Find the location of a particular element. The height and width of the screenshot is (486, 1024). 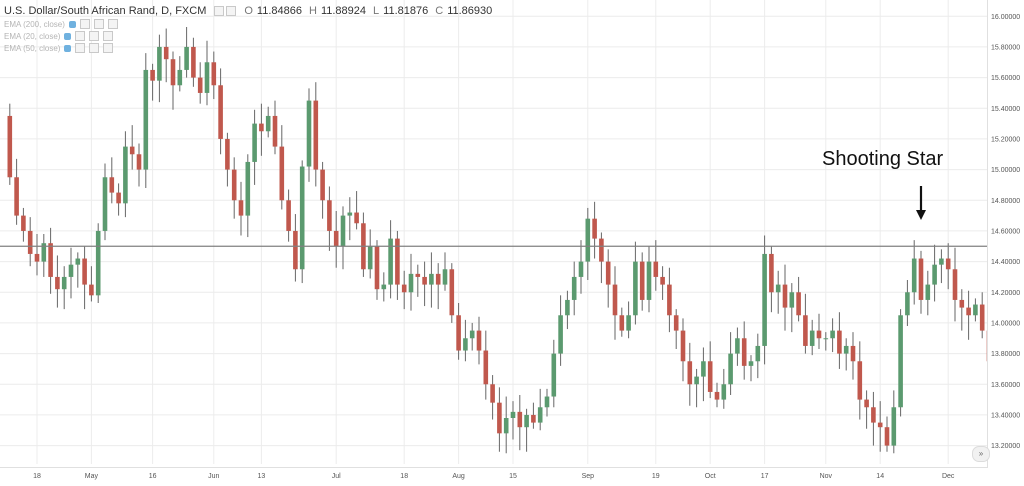

double-chevron-right-icon: » is located at coordinates (981, 454).